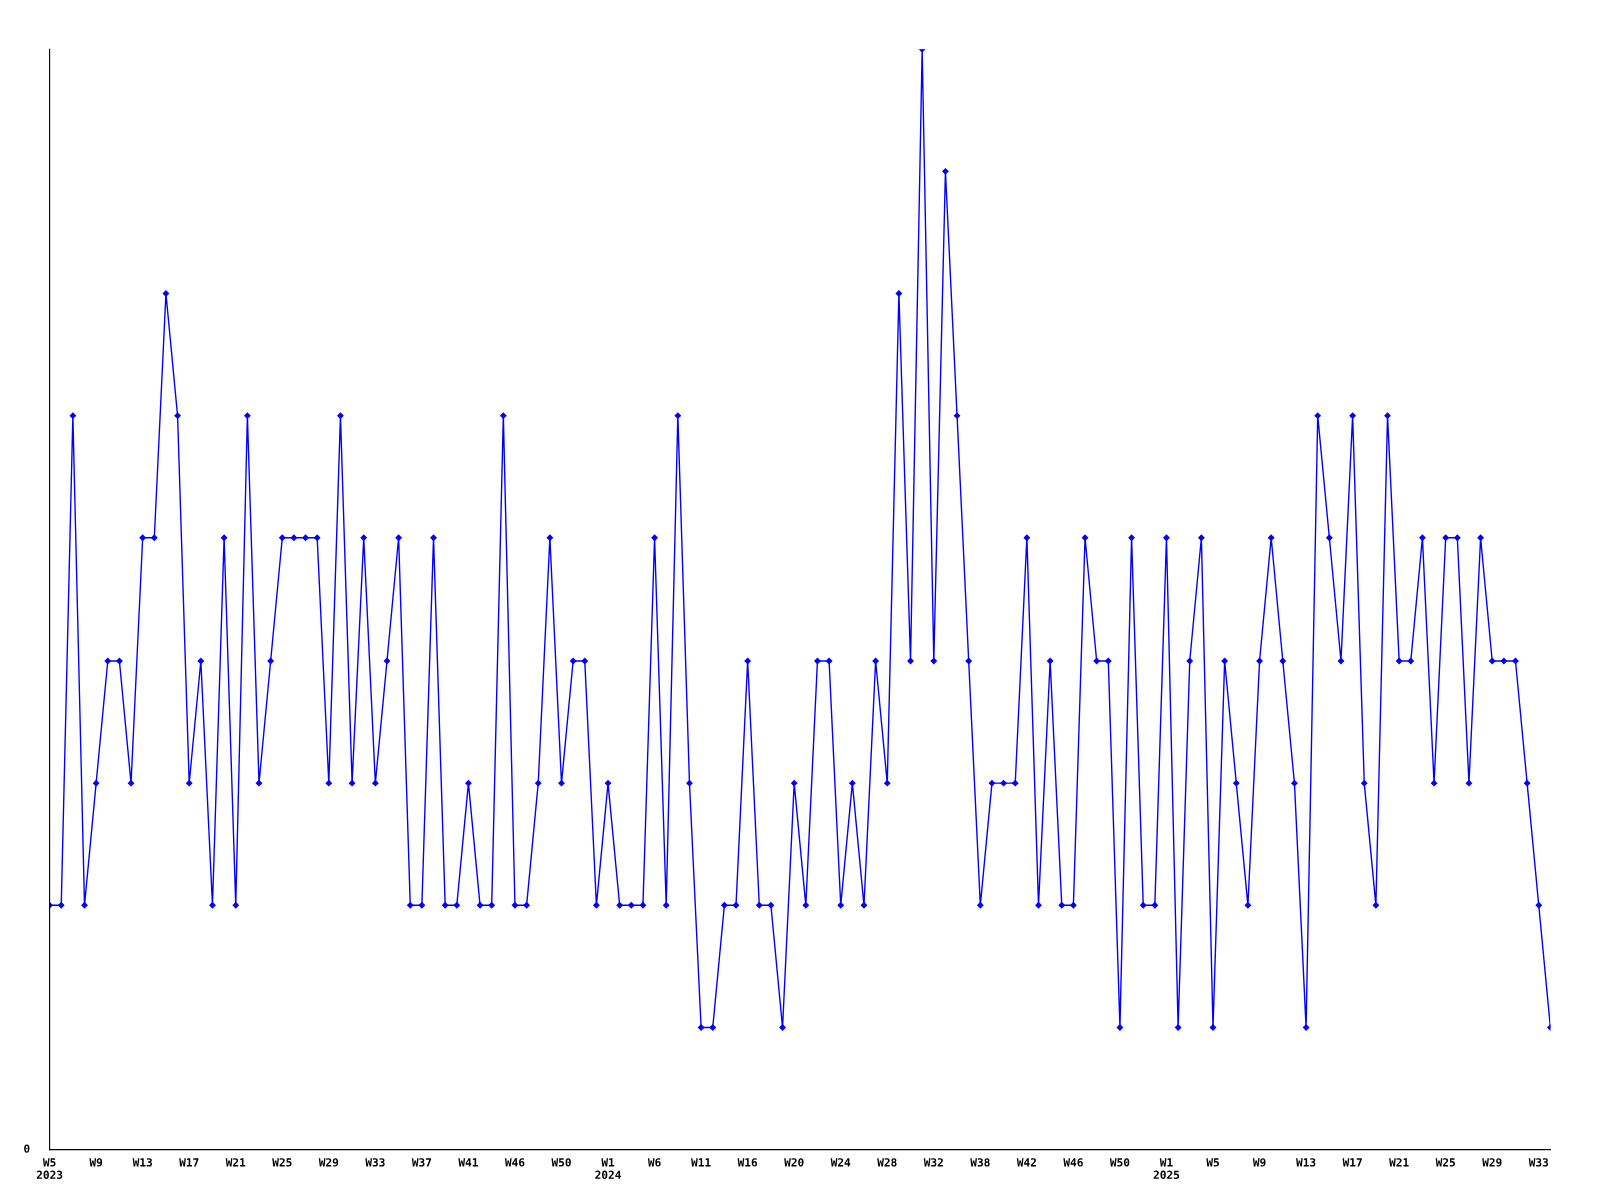 This screenshot has height=1200, width=1600. Describe the element at coordinates (933, 1162) in the screenshot. I see `x-tick-label: W32` at that location.